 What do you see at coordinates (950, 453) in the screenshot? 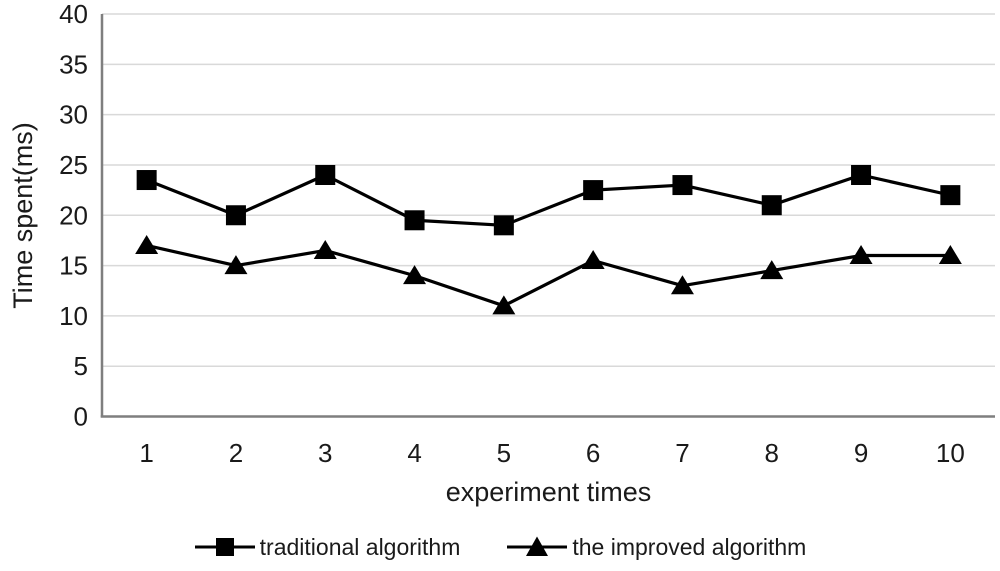
I see `x-tick-label: 10` at bounding box center [950, 453].